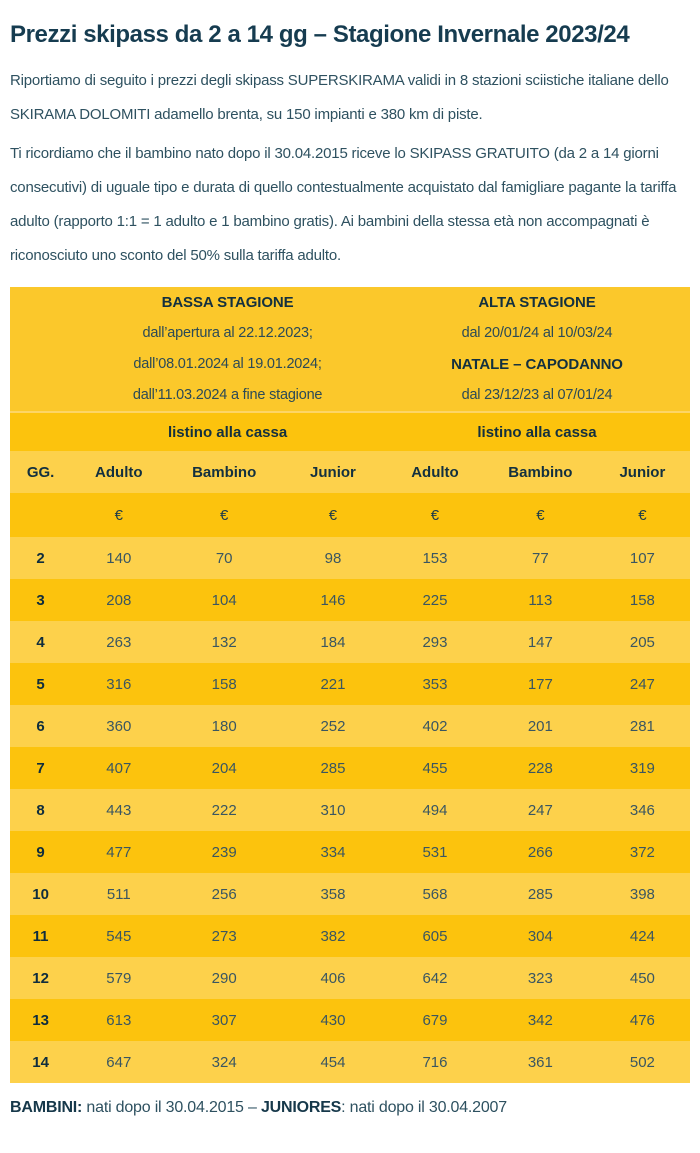 This screenshot has width=700, height=1153. Describe the element at coordinates (41, 978) in the screenshot. I see `gg-cell: 12` at that location.